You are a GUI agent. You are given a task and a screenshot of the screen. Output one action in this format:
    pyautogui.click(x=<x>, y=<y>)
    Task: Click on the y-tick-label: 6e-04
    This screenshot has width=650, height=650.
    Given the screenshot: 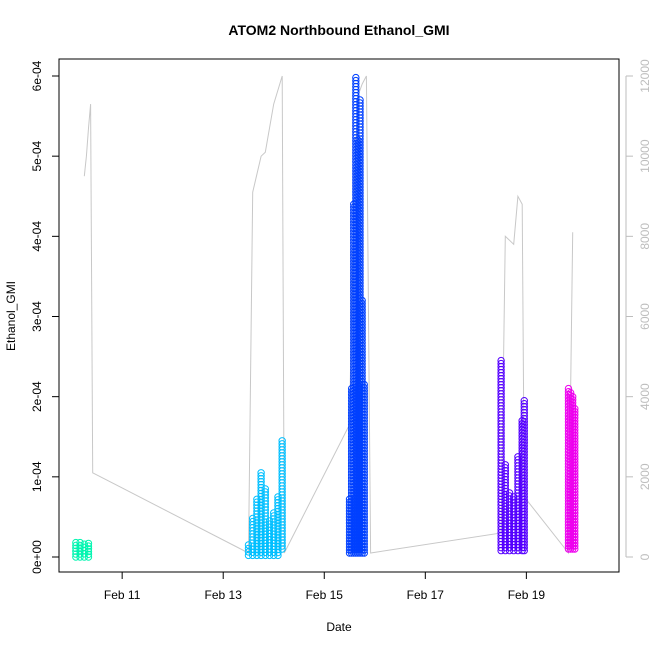 What is the action you would take?
    pyautogui.click(x=37, y=75)
    